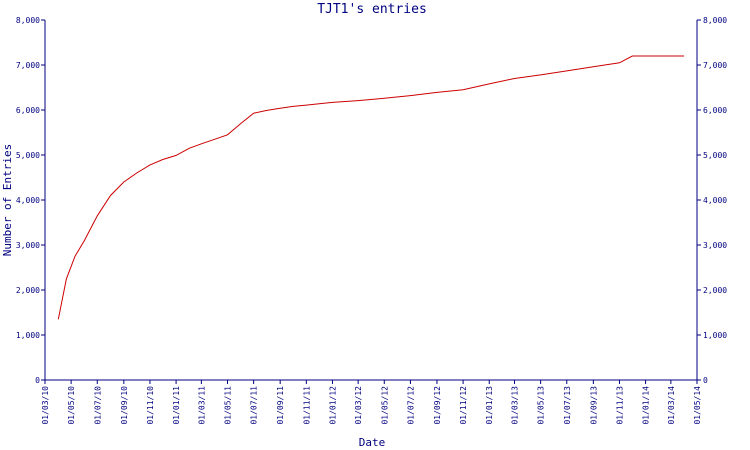 The width and height of the screenshot is (750, 450). Describe the element at coordinates (697, 405) in the screenshot. I see `x-tick-label: 01/05/14` at that location.